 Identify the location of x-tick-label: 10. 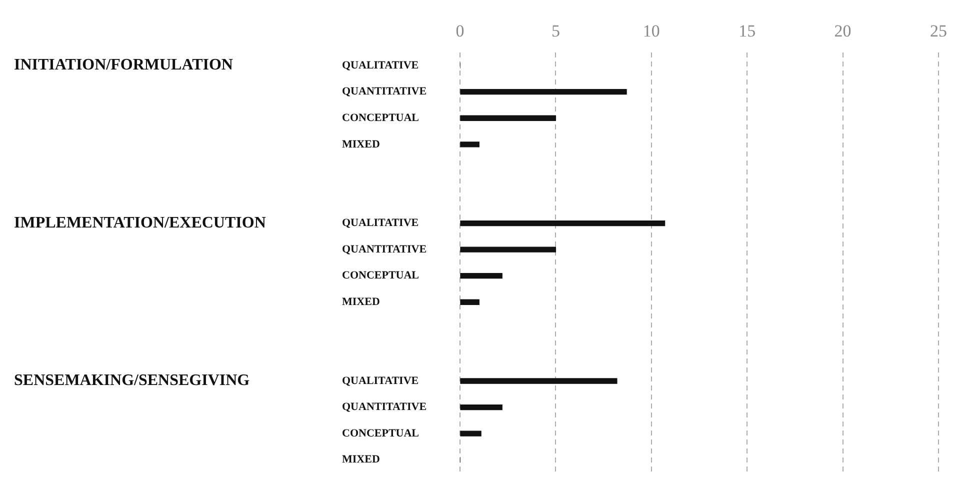
(651, 31).